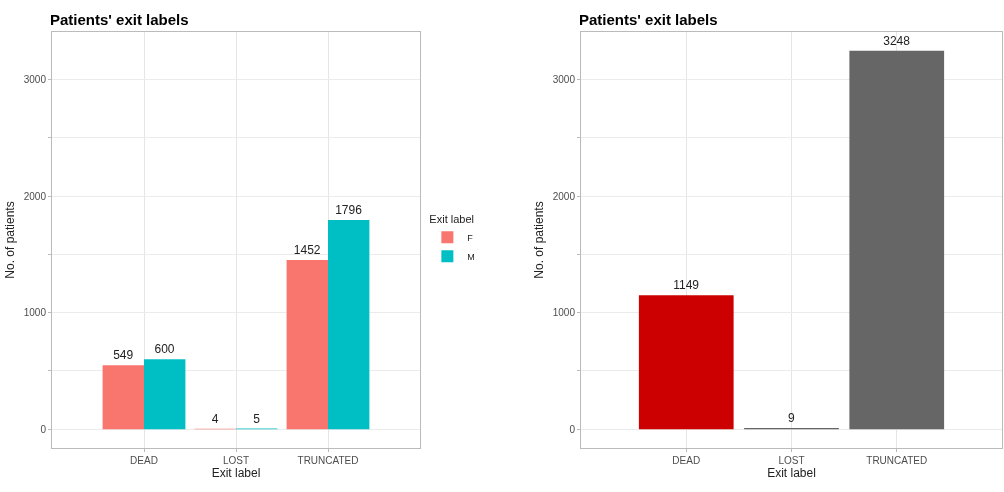 This screenshot has height=492, width=1004. What do you see at coordinates (164, 349) in the screenshot?
I see `data-label: 600` at bounding box center [164, 349].